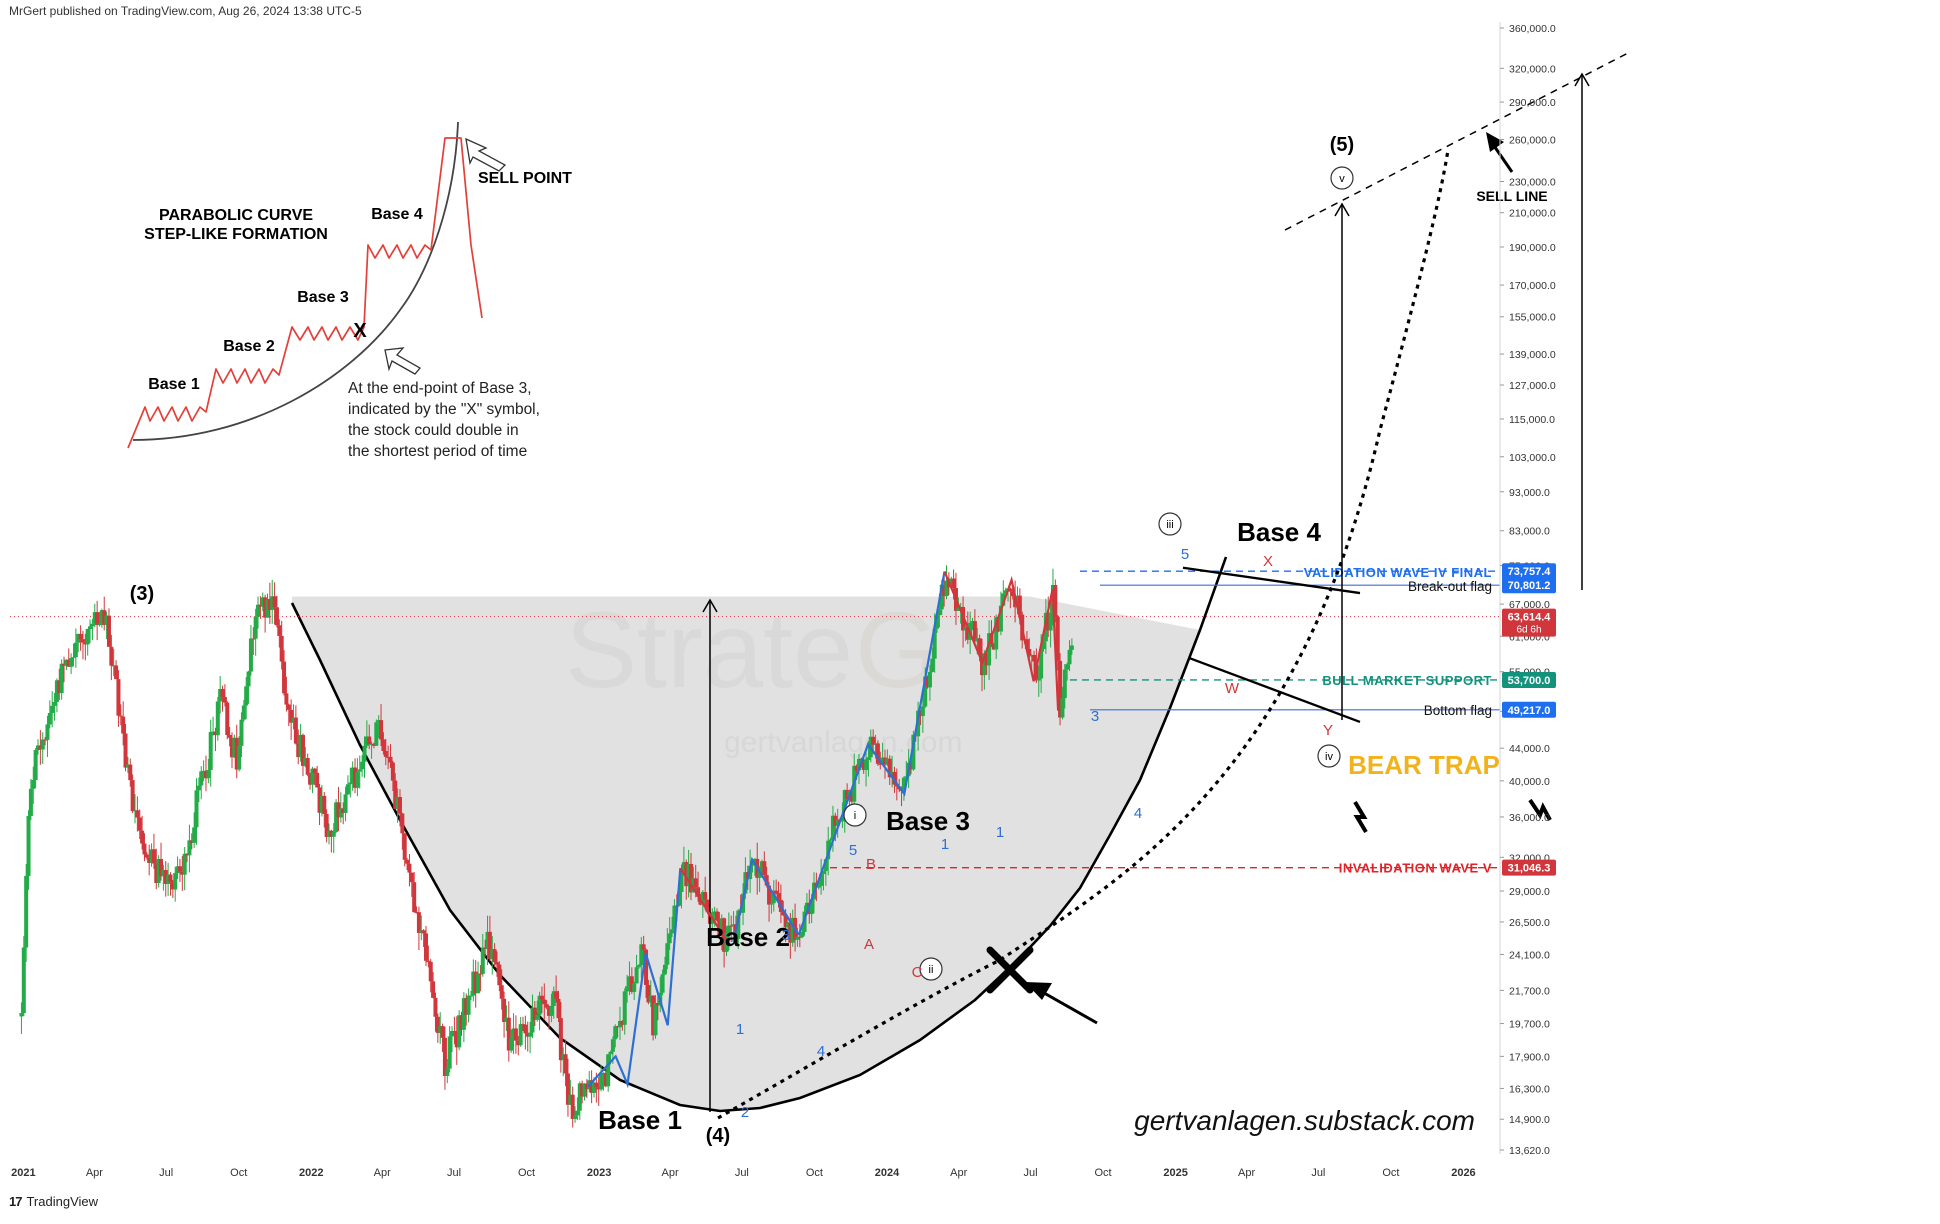 The width and height of the screenshot is (1940, 1224). I want to click on wave-5-label: (5), so click(1342, 145).